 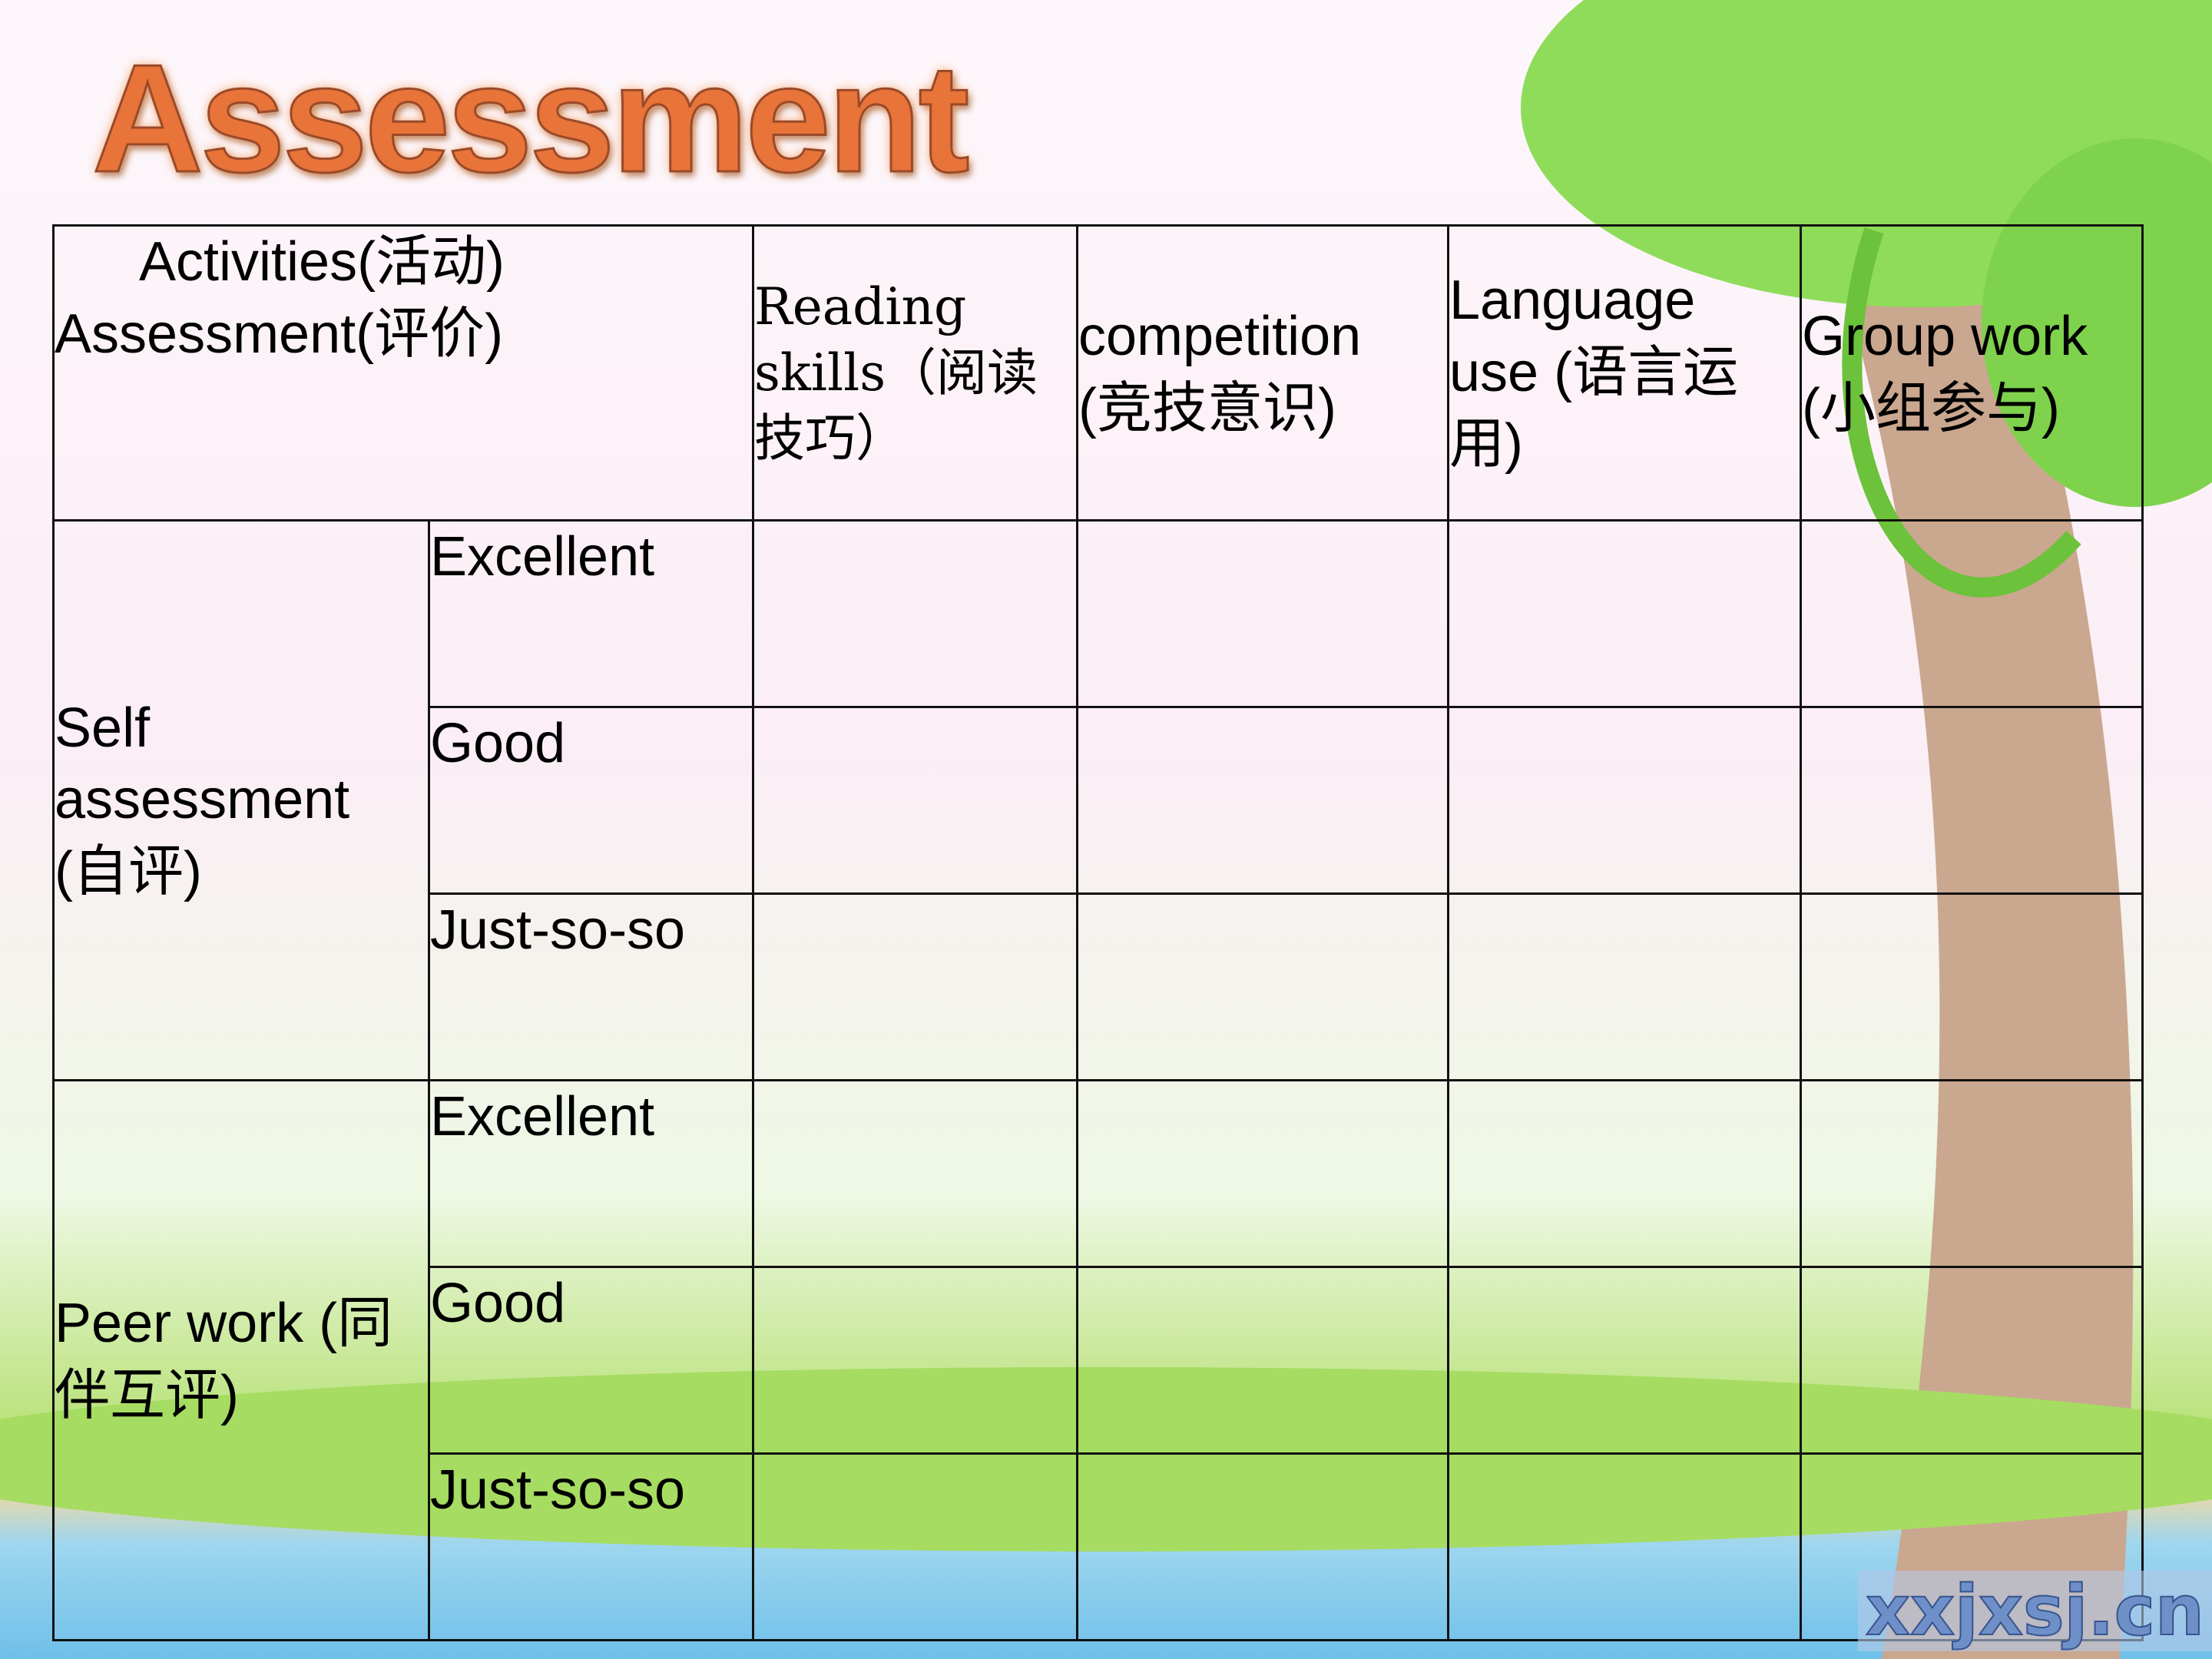 I want to click on level-row: Just-so-so, so click(x=1133, y=986).